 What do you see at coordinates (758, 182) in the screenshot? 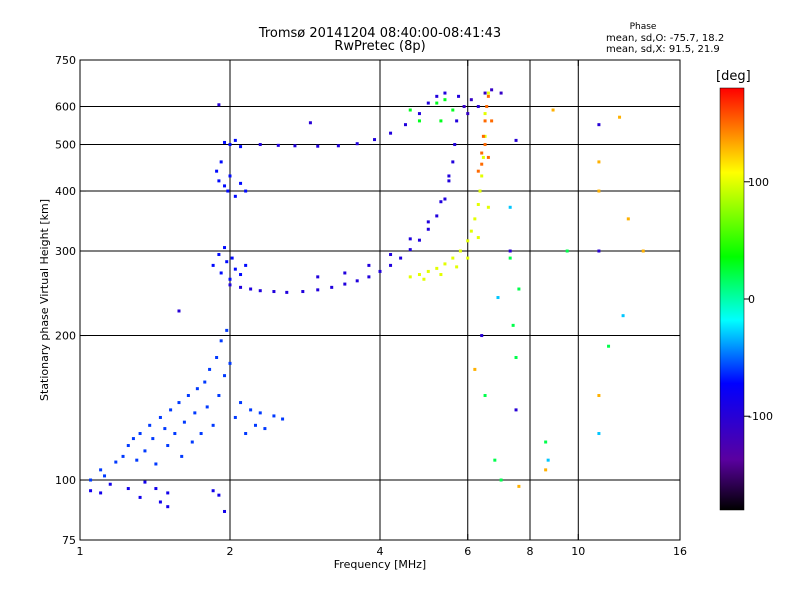
I see `colorbar-tick-label: 100` at bounding box center [758, 182].